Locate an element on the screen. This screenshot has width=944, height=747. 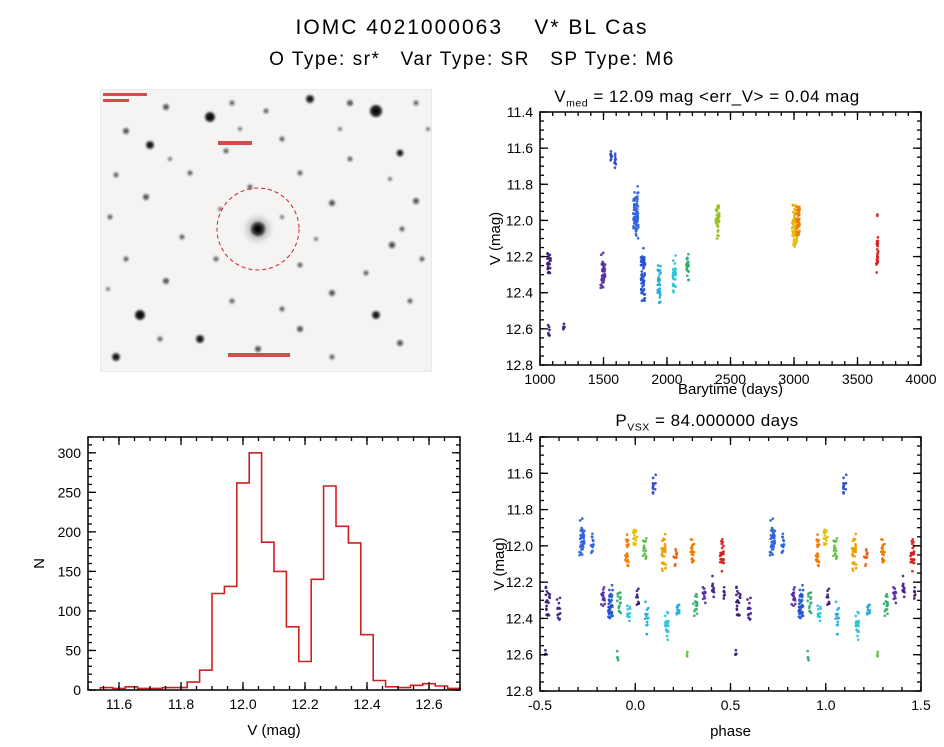
y-tick-label: 200 is located at coordinates (70, 532).